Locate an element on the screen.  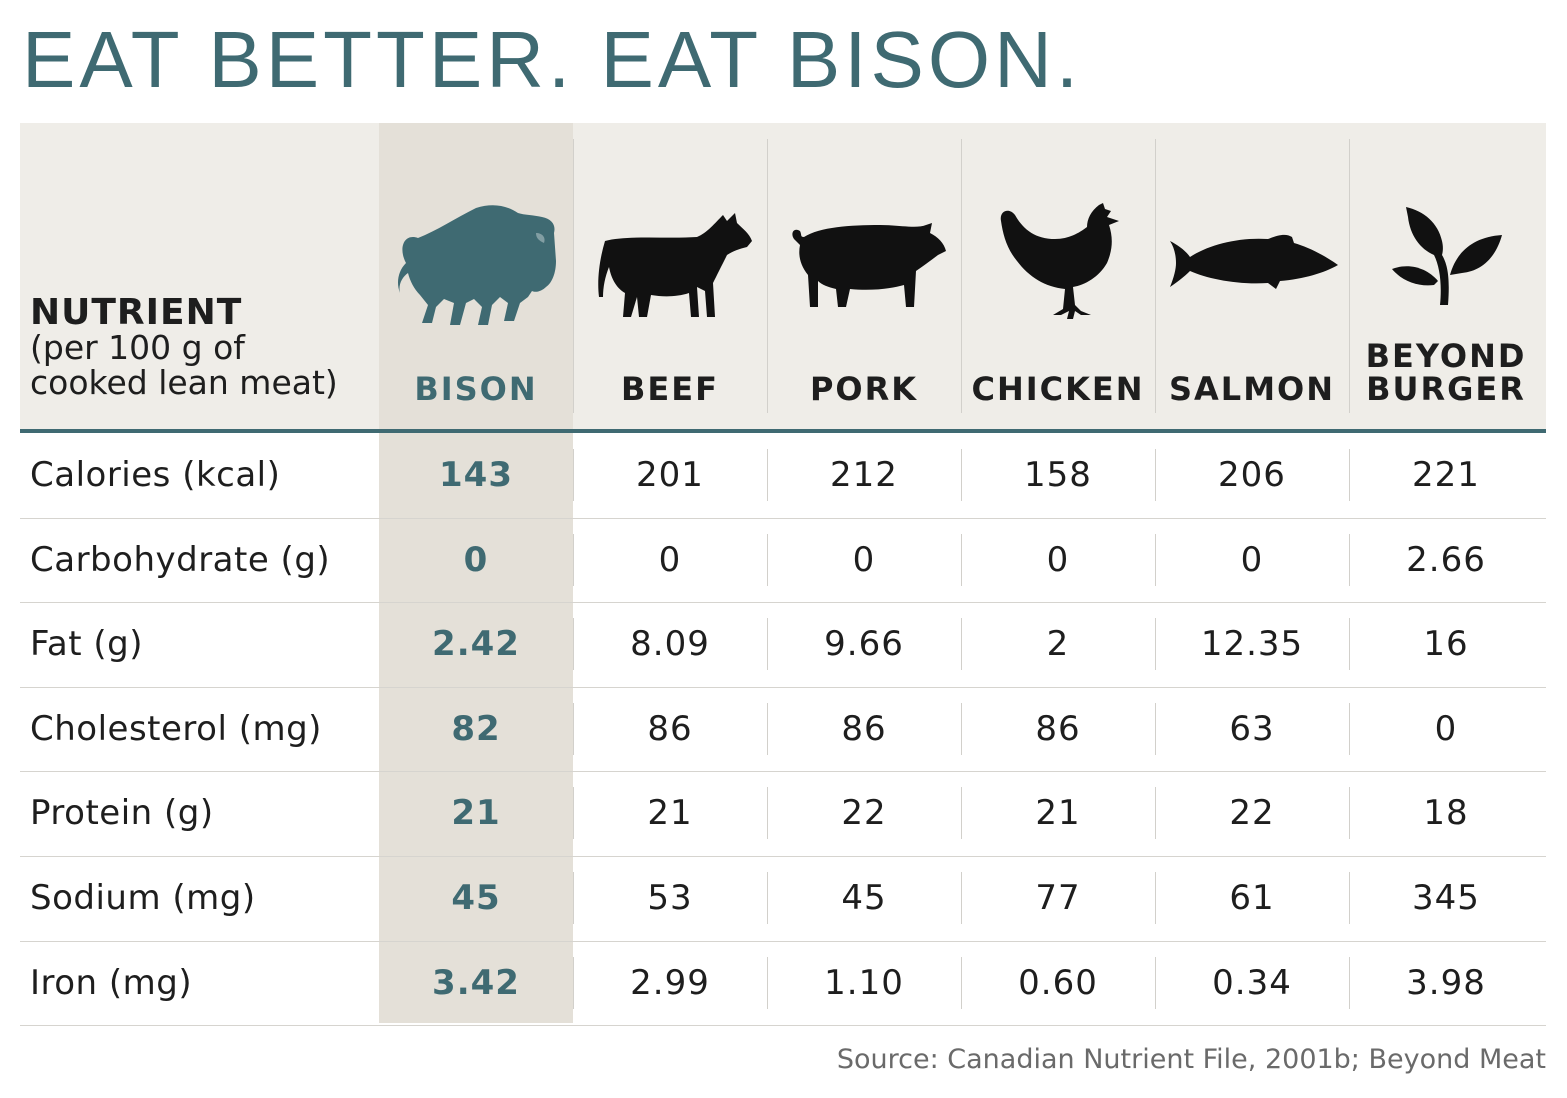
row-label: Cholesterol (mg) is located at coordinates (176, 728).